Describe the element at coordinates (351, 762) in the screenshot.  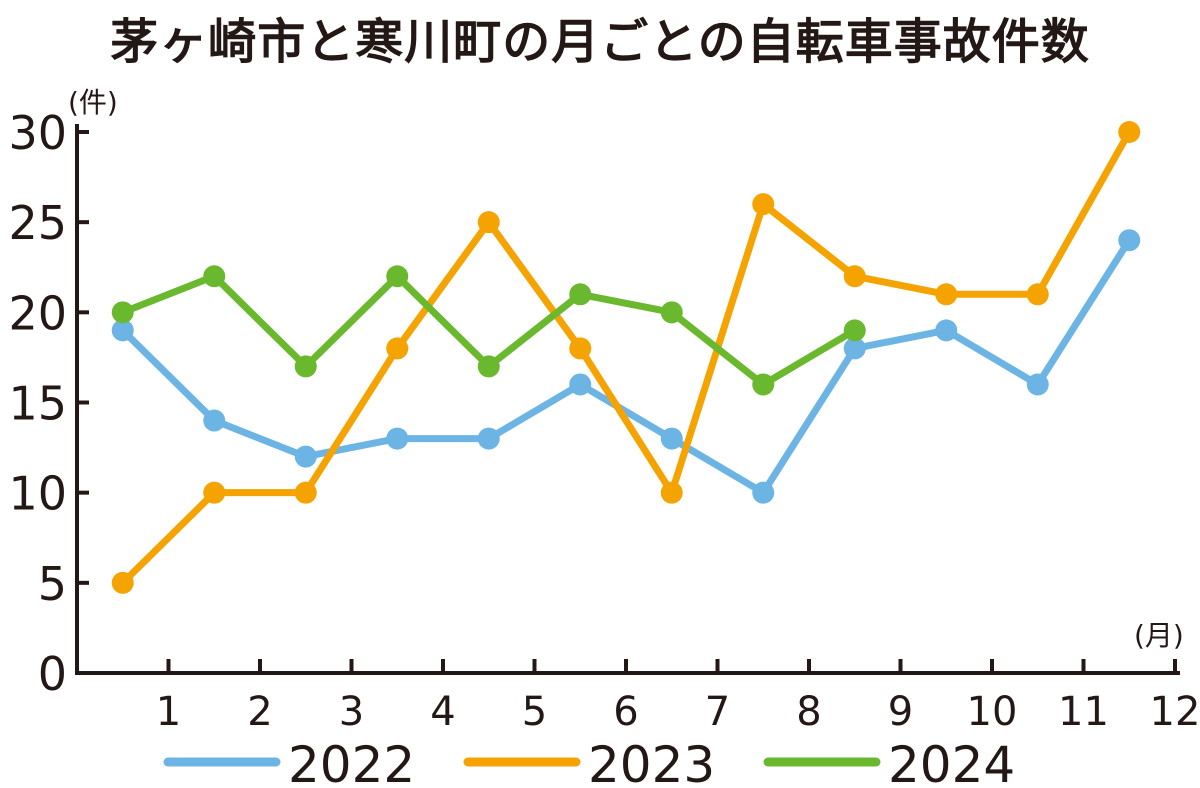
I see `legend-label: 2022` at that location.